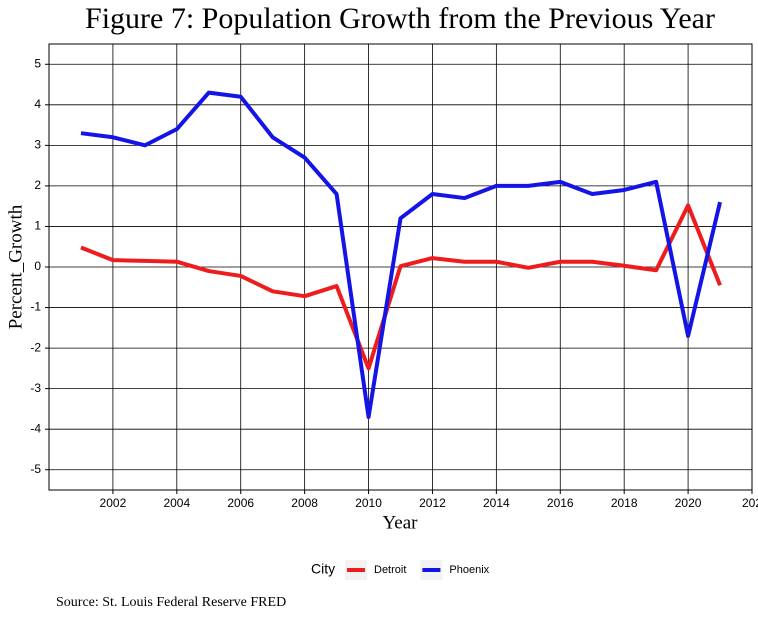  I want to click on x-tick-label: 2012, so click(432, 503).